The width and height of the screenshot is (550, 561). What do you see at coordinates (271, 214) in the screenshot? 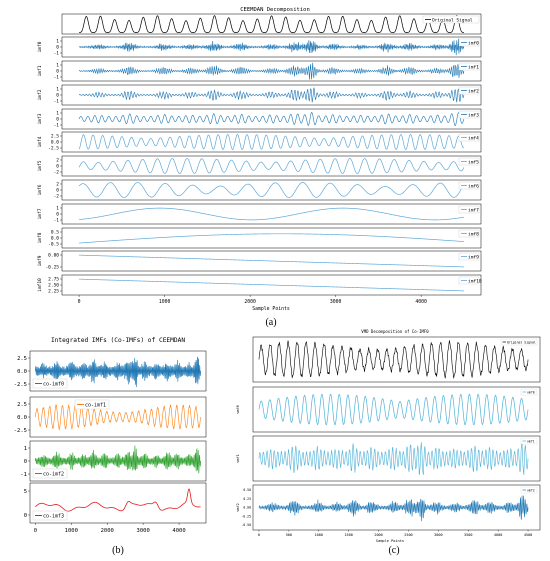
I see `series-line-imf7` at bounding box center [271, 214].